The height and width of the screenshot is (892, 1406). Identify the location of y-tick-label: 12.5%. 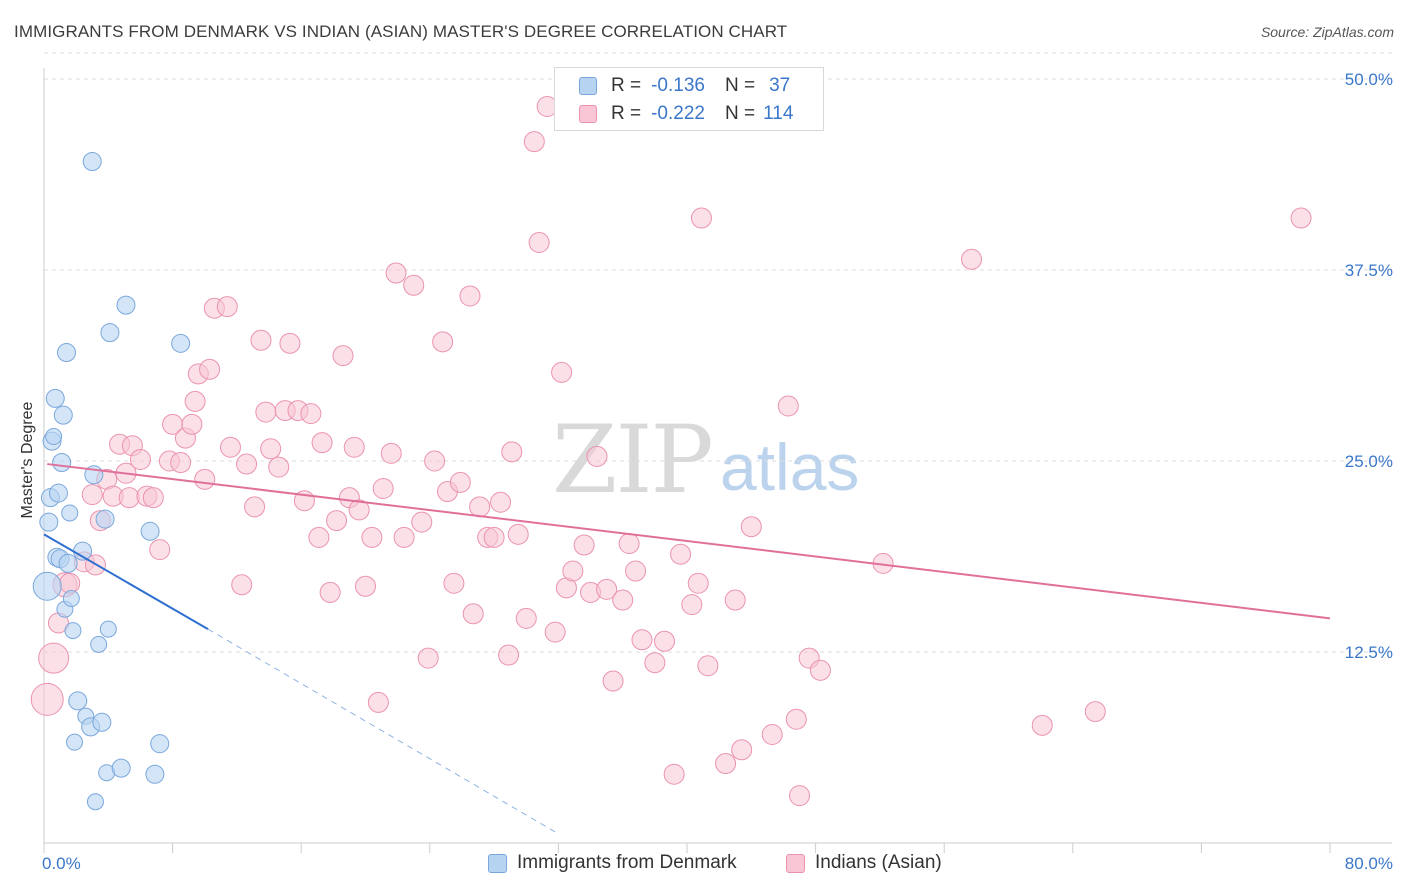
(1369, 652).